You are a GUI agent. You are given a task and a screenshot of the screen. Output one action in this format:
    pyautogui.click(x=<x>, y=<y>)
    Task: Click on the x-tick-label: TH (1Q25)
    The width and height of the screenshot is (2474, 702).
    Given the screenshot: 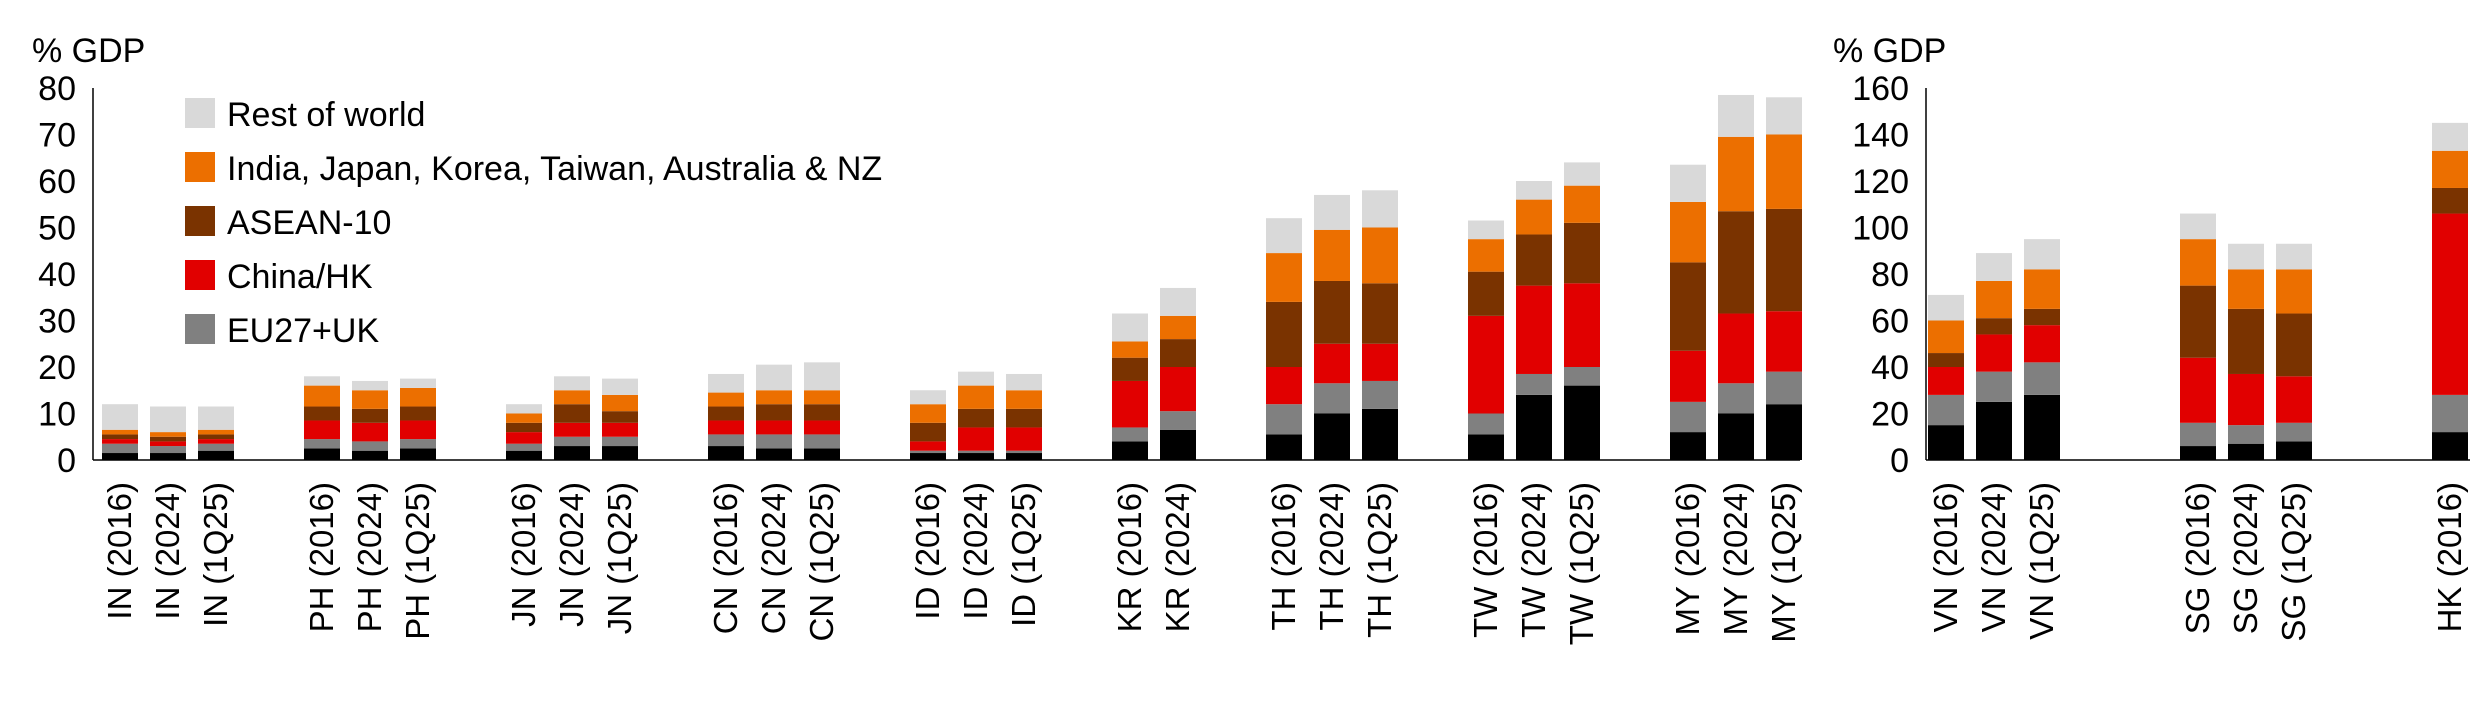 What is the action you would take?
    pyautogui.click(x=1379, y=560)
    